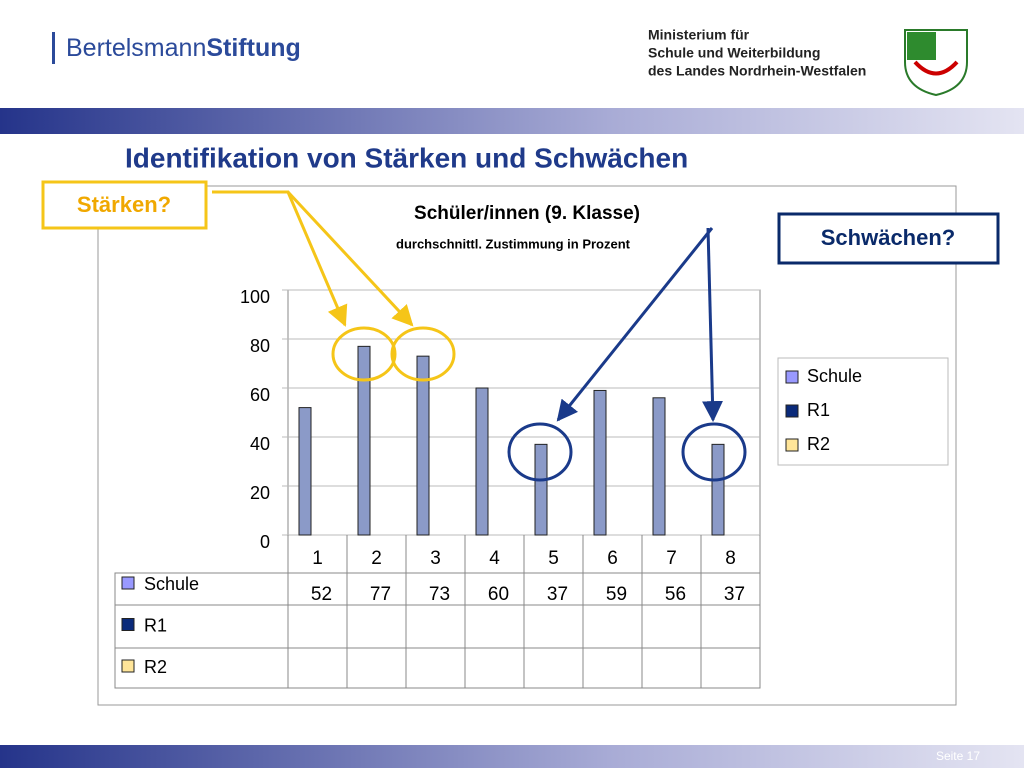  Describe the element at coordinates (260, 395) in the screenshot. I see `y-tick-label: 60` at that location.